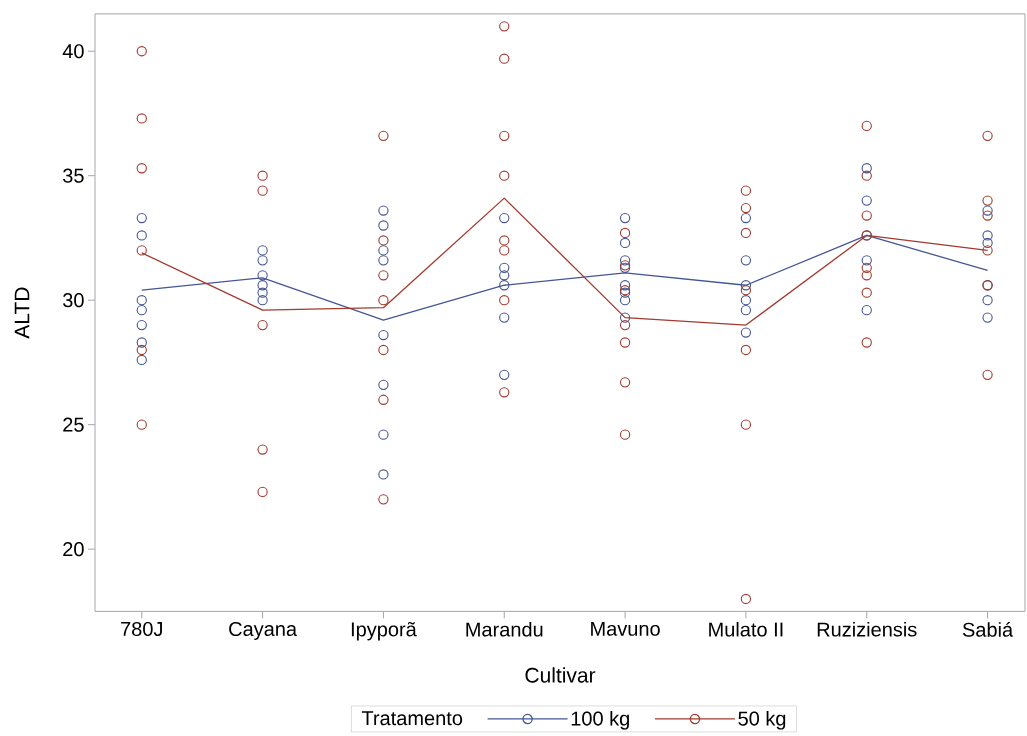 This screenshot has height=736, width=1027. Describe the element at coordinates (600, 720) in the screenshot. I see `legend-label: 100 kg` at that location.